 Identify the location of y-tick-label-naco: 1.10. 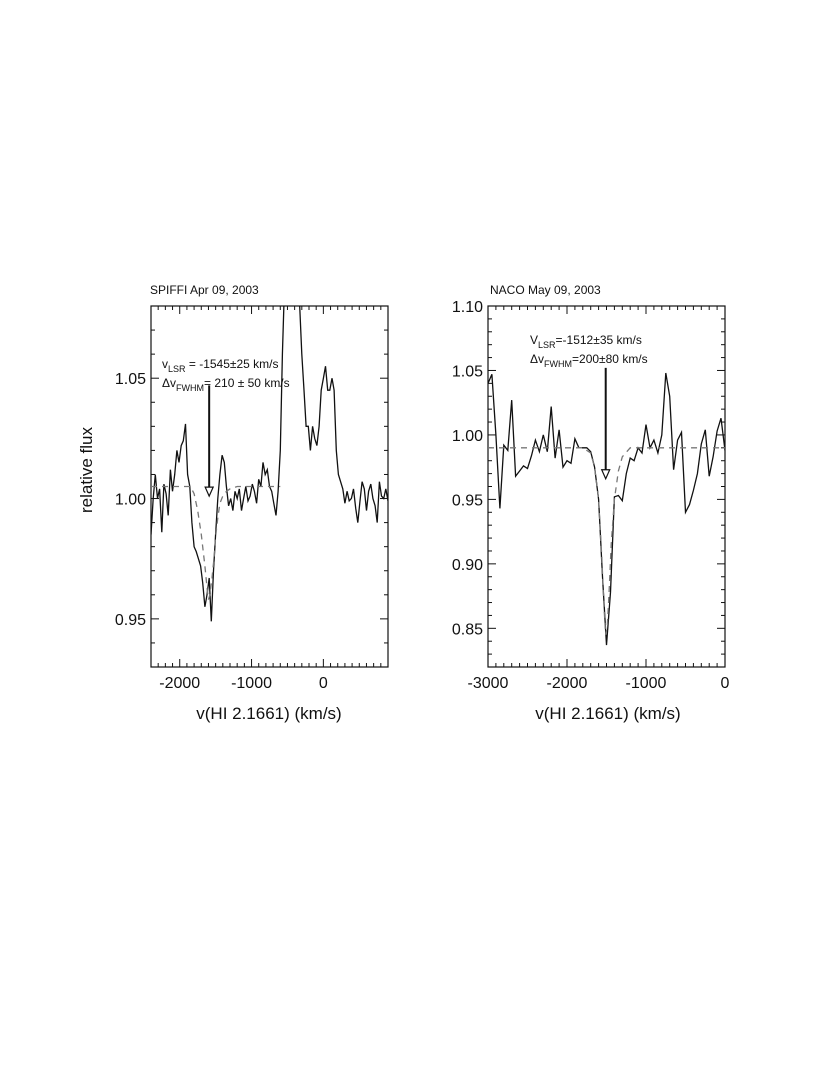
(467, 307).